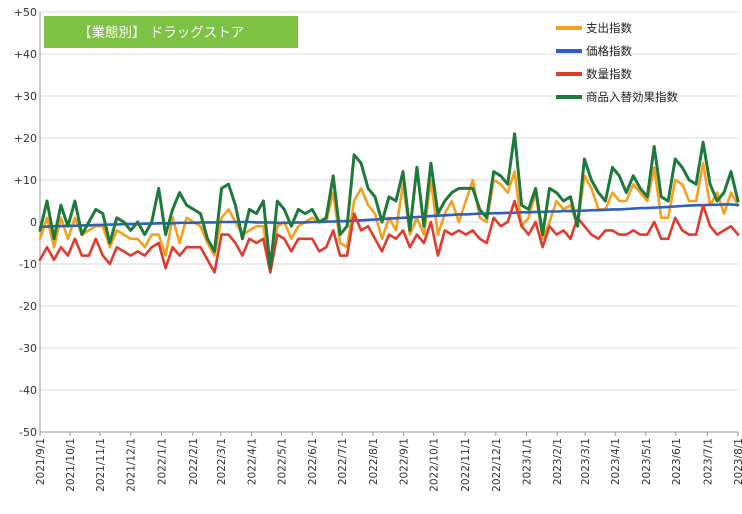  Describe the element at coordinates (161, 33) in the screenshot. I see `chart-title: 【業態別】 ドラッグストア` at that location.